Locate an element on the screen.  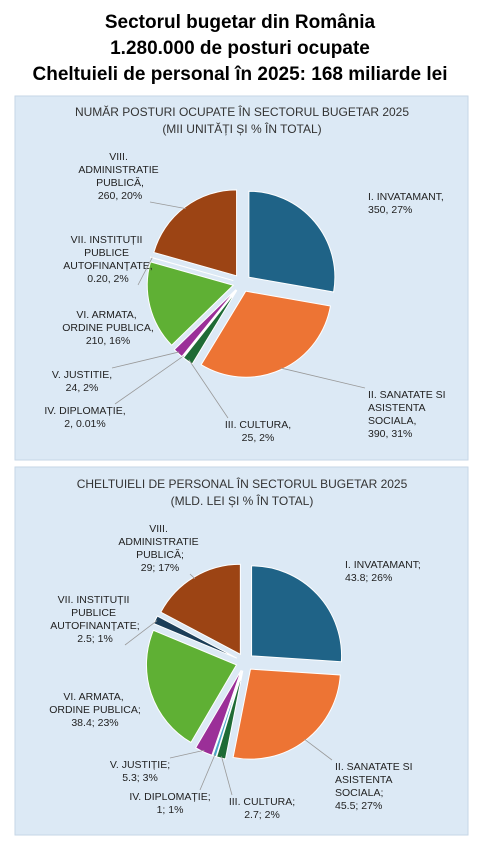
value-label: 38.4; 23% is located at coordinates (94, 723).